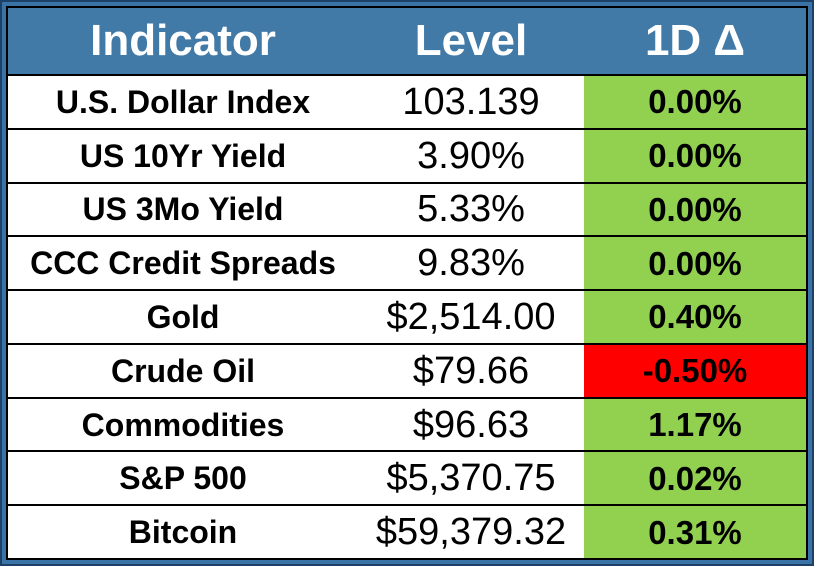  I want to click on level-value: $79.66, so click(471, 370).